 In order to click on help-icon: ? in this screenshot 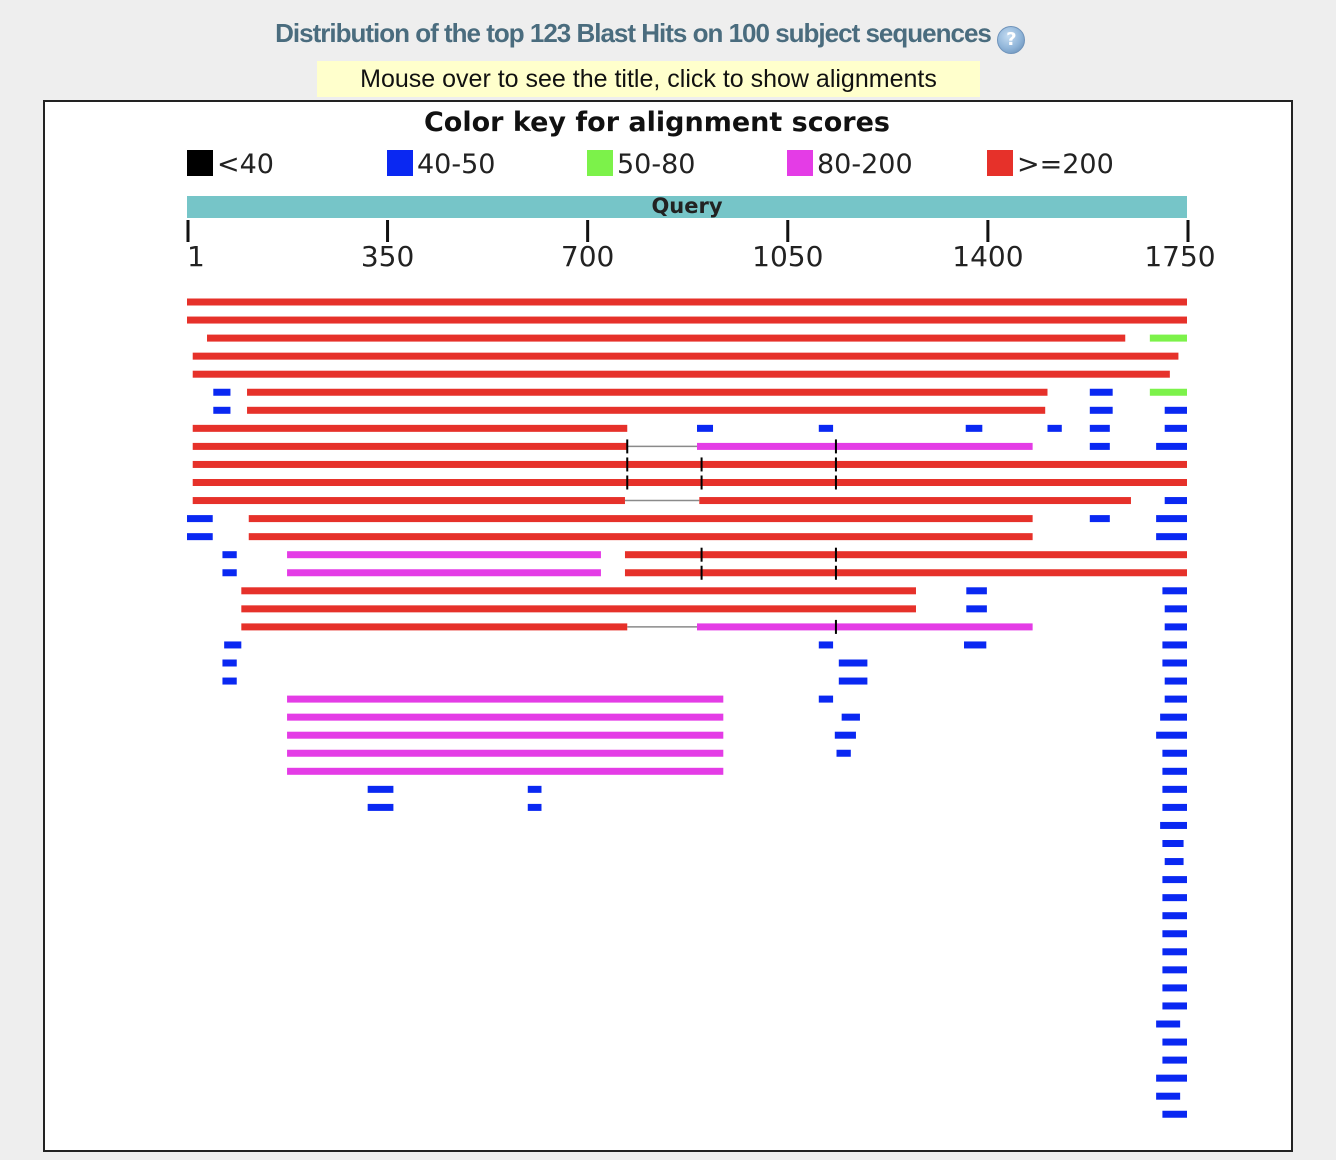, I will do `click(1010, 40)`.